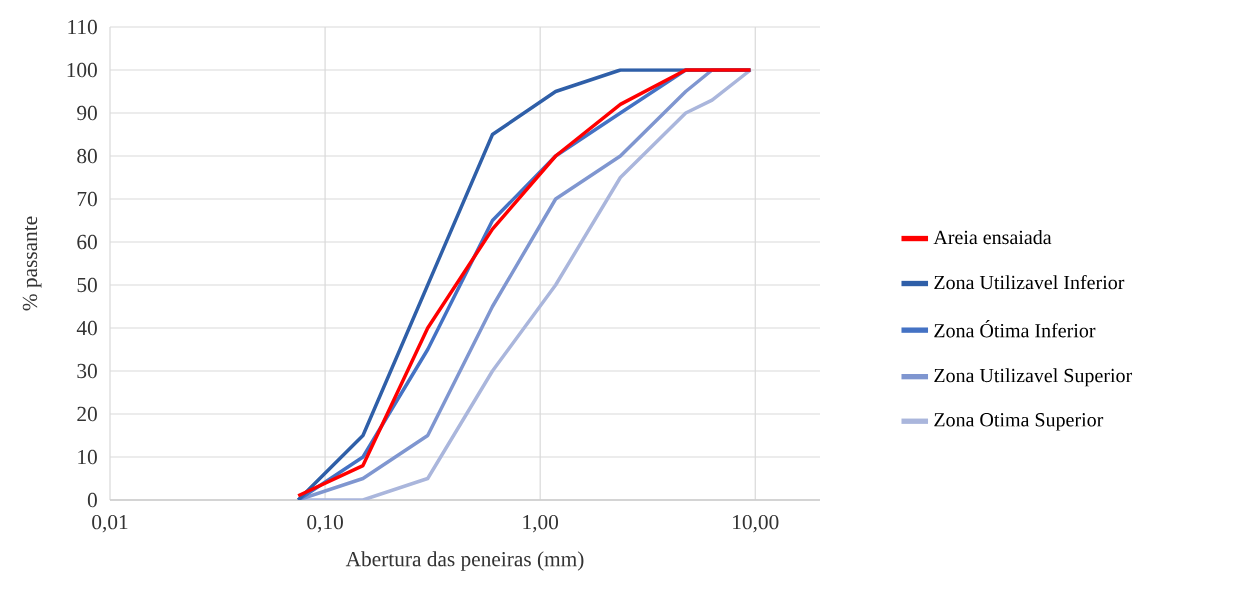 The height and width of the screenshot is (615, 1241). What do you see at coordinates (464, 561) in the screenshot?
I see `x-axis-title: Abertura das peneiras (mm)` at bounding box center [464, 561].